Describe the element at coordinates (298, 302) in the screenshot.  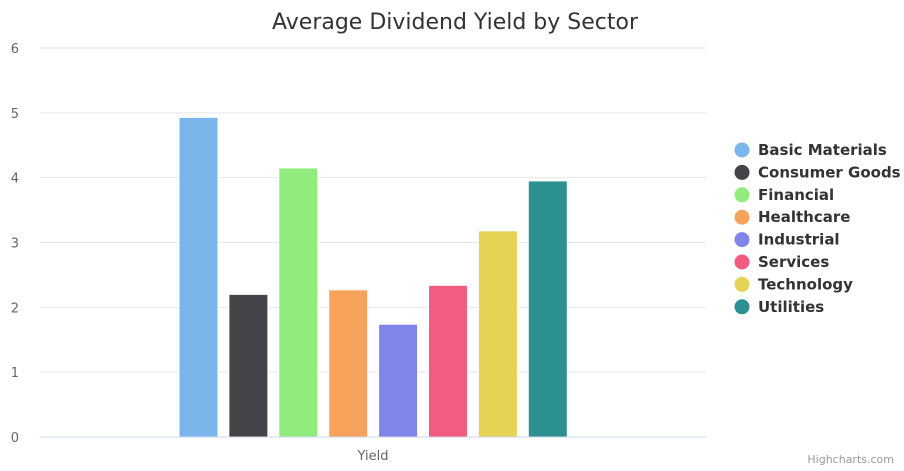
I see `bar-financial` at that location.